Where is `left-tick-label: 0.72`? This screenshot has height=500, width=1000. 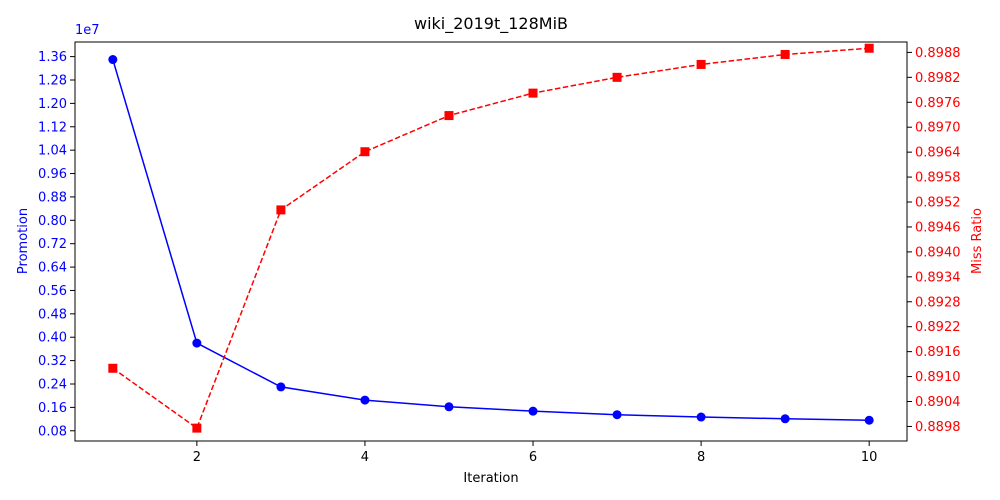
left-tick-label: 0.72 is located at coordinates (52, 244).